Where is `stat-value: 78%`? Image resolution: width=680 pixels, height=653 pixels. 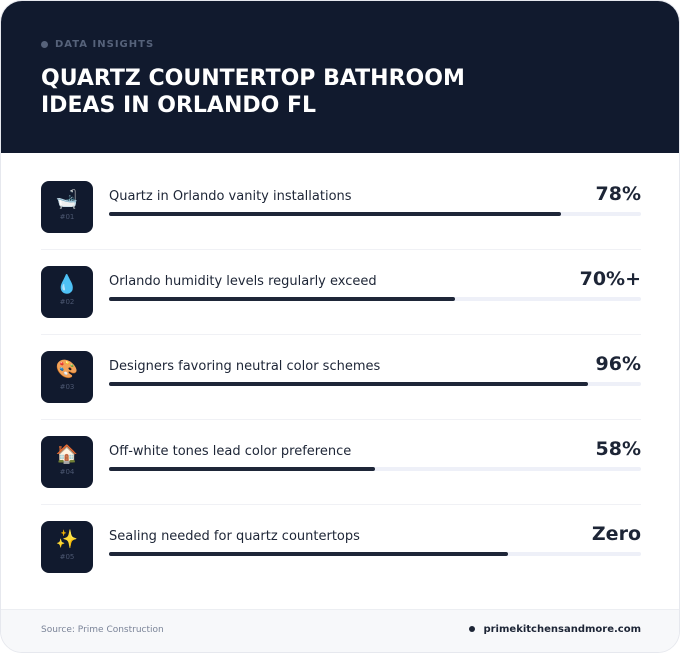
stat-value: 78% is located at coordinates (618, 194).